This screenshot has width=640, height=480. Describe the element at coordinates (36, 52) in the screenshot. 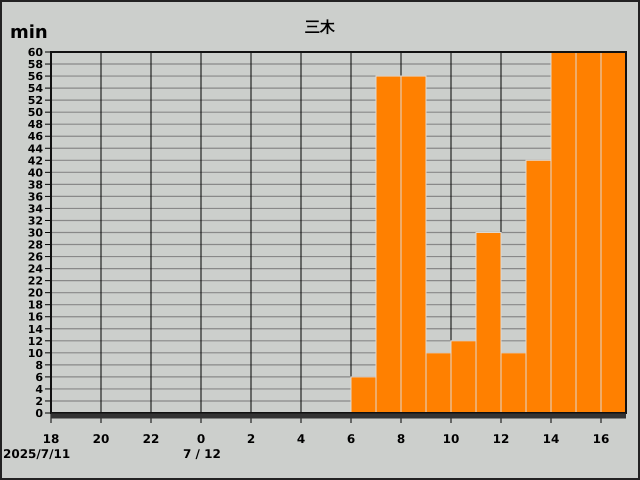

I see `y-tick-label: 60` at that location.